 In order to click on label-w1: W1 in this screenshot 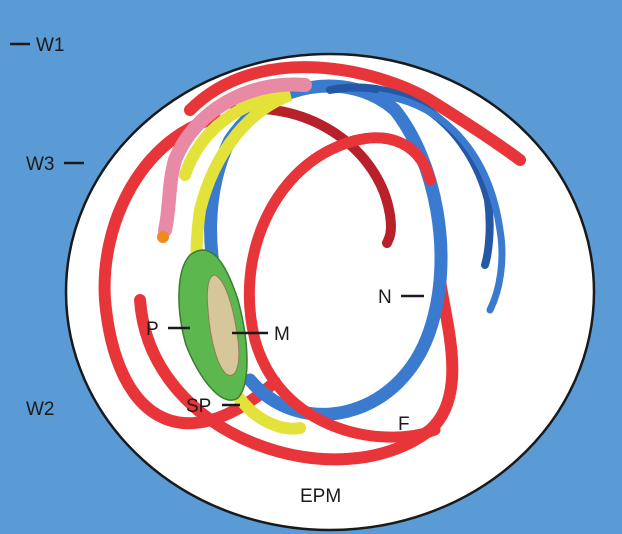, I will do `click(50, 45)`.